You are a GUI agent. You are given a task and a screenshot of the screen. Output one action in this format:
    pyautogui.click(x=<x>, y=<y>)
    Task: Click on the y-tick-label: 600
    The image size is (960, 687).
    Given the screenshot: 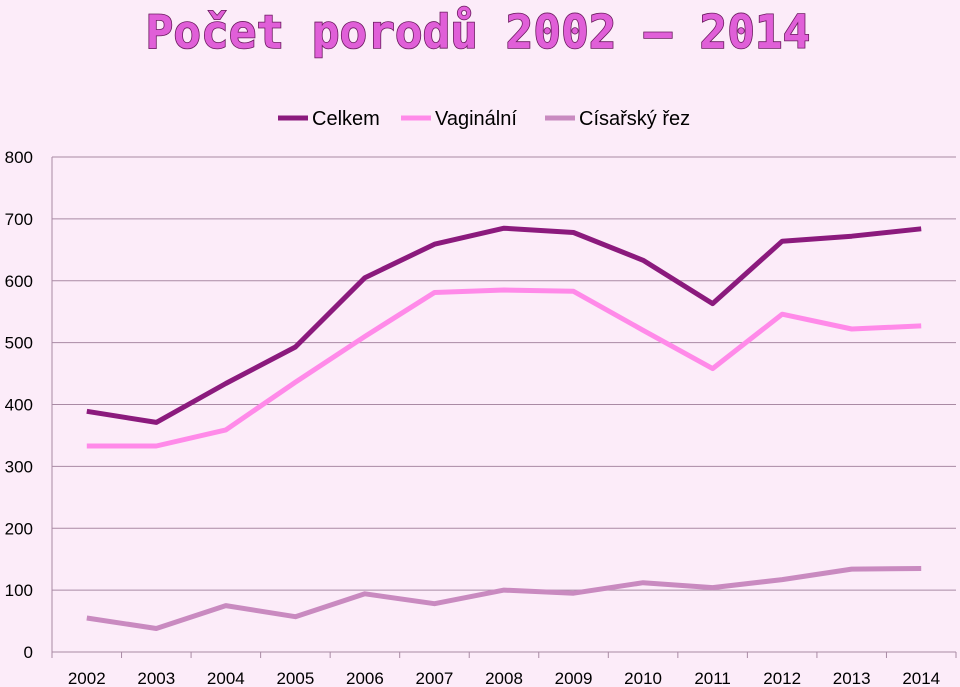 What is the action you would take?
    pyautogui.click(x=19, y=281)
    